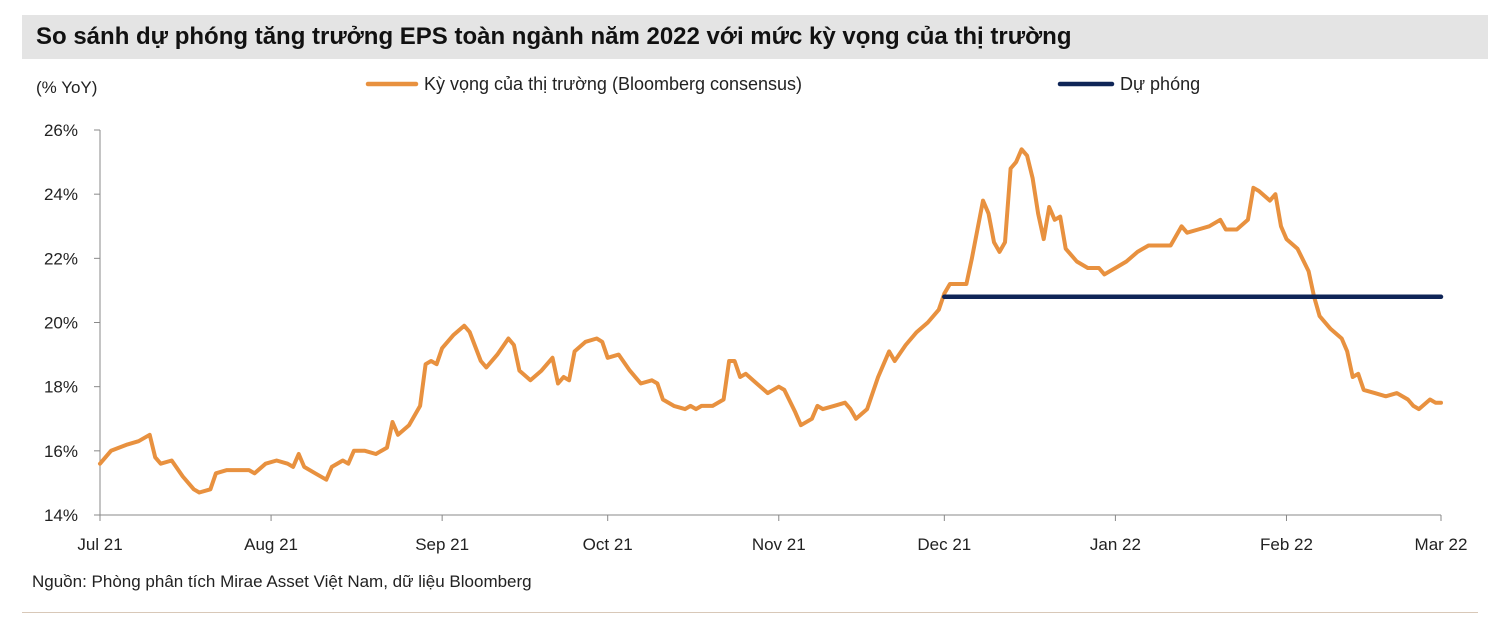 Image resolution: width=1508 pixels, height=620 pixels. Describe the element at coordinates (61, 451) in the screenshot. I see `y-tick-label: 16%` at that location.